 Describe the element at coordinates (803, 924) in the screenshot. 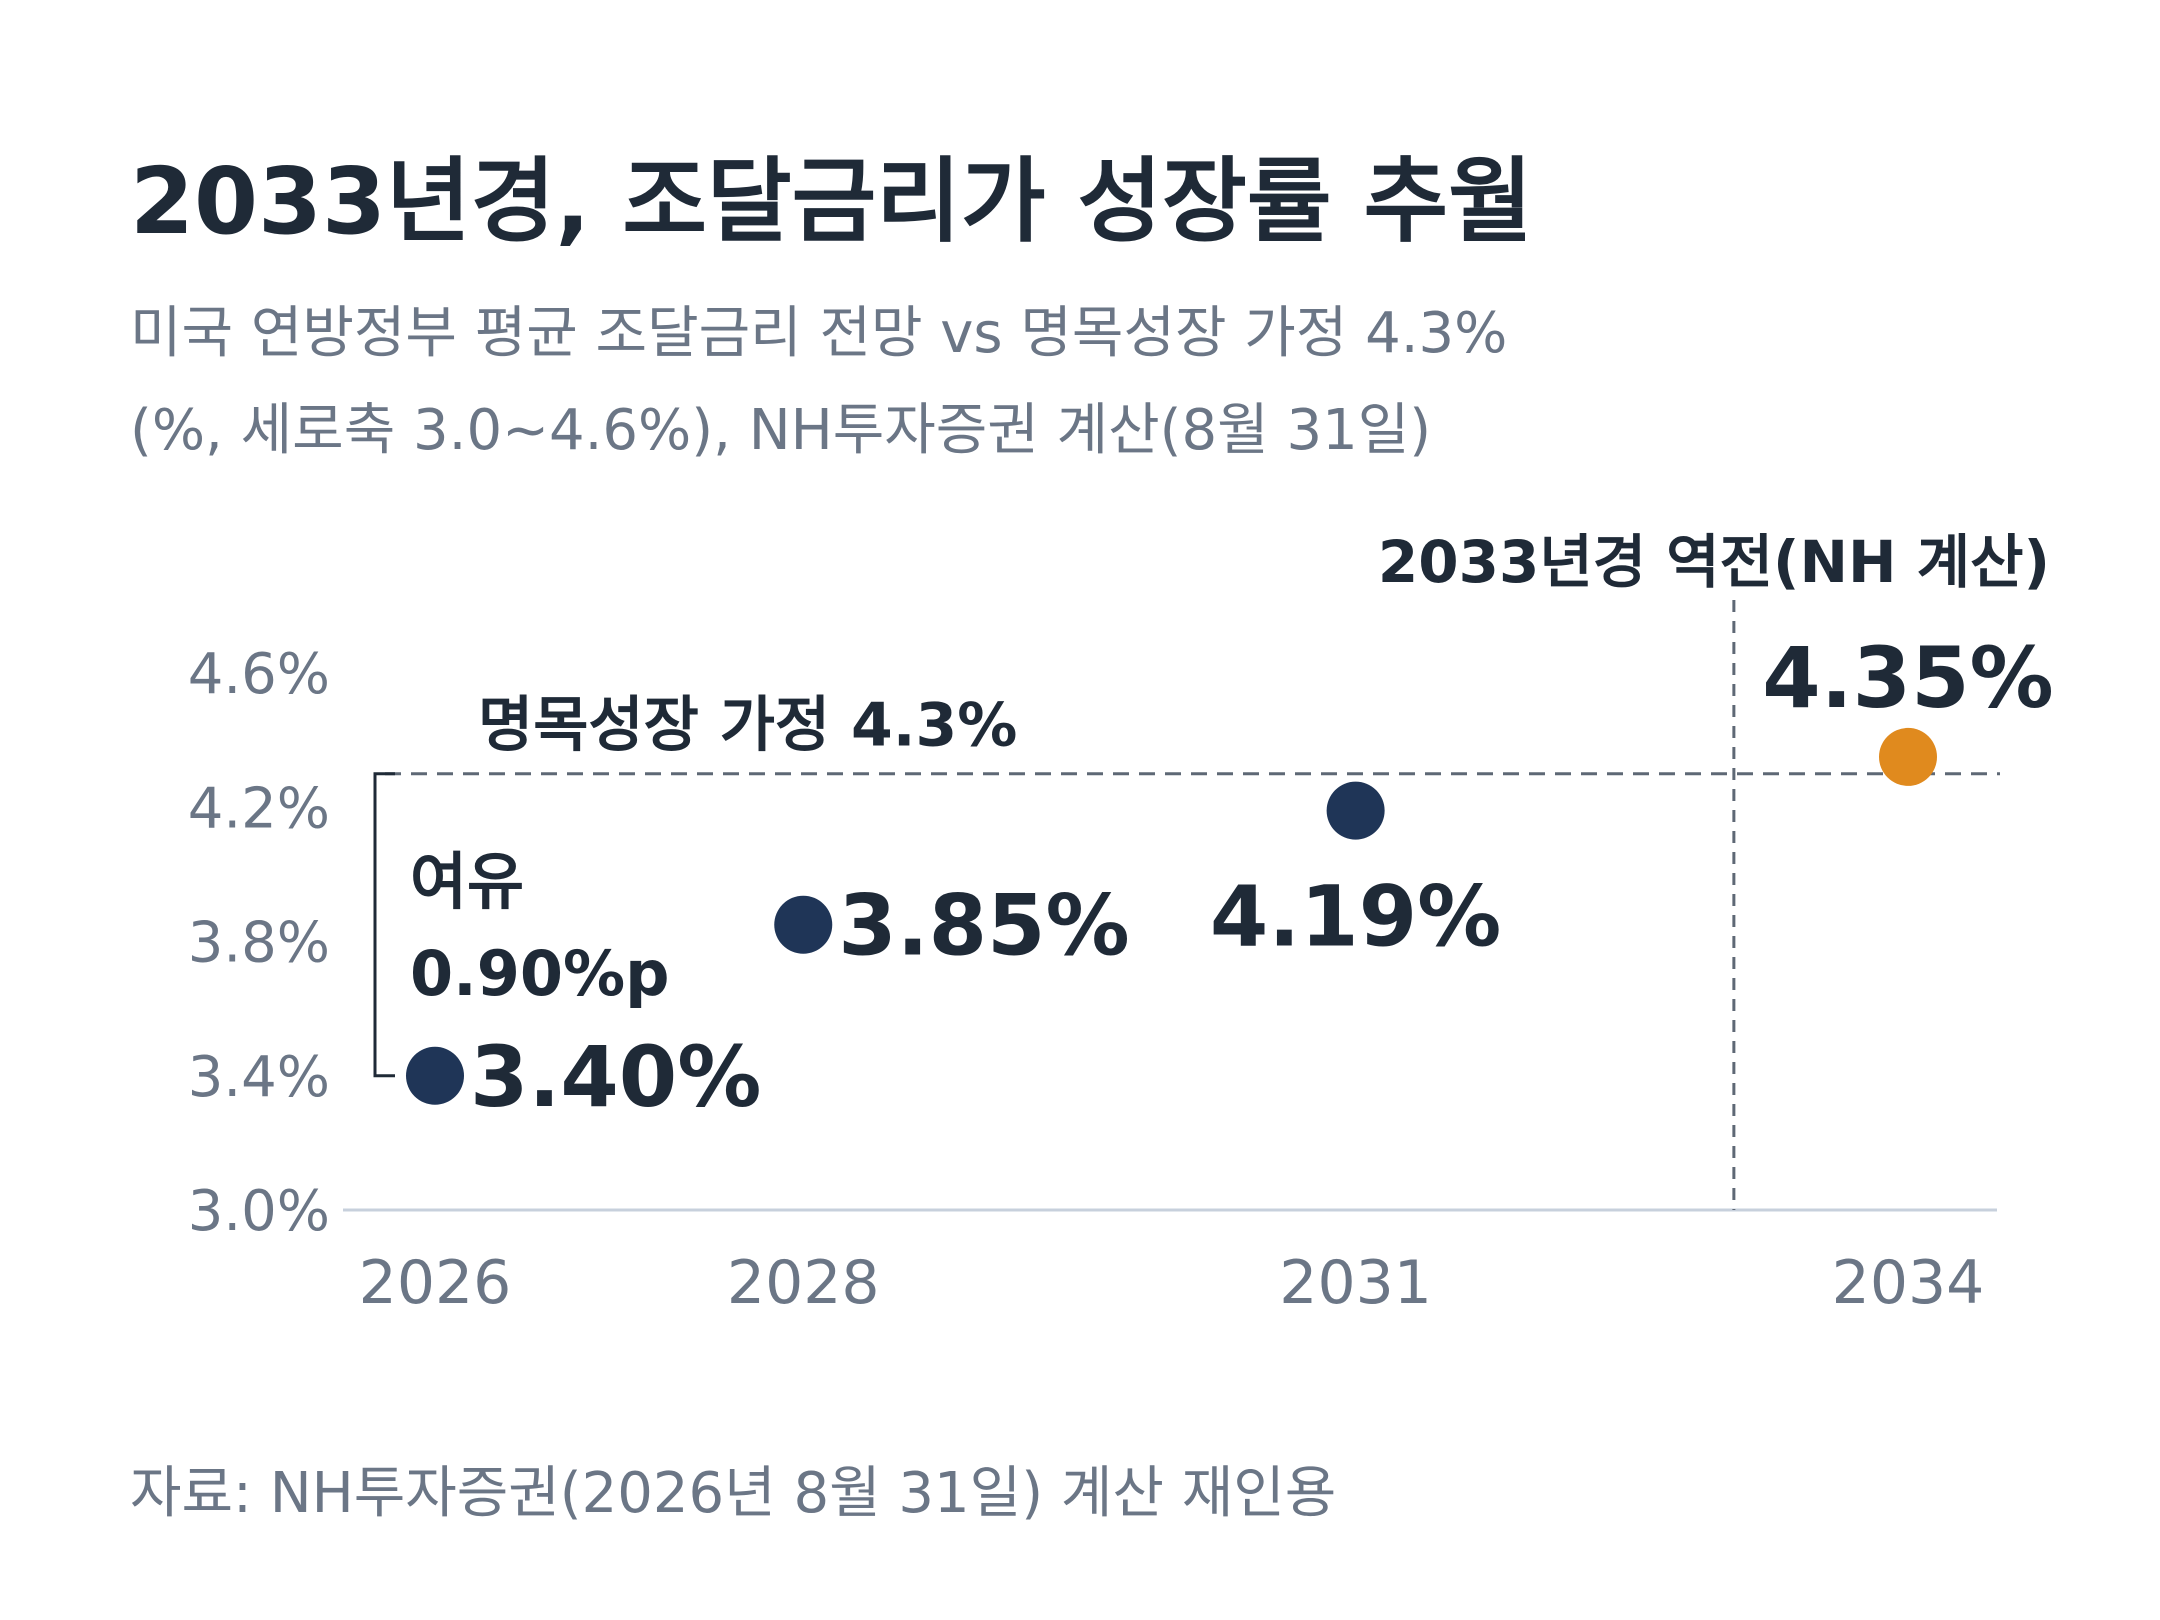

I see `data-point-2028` at that location.